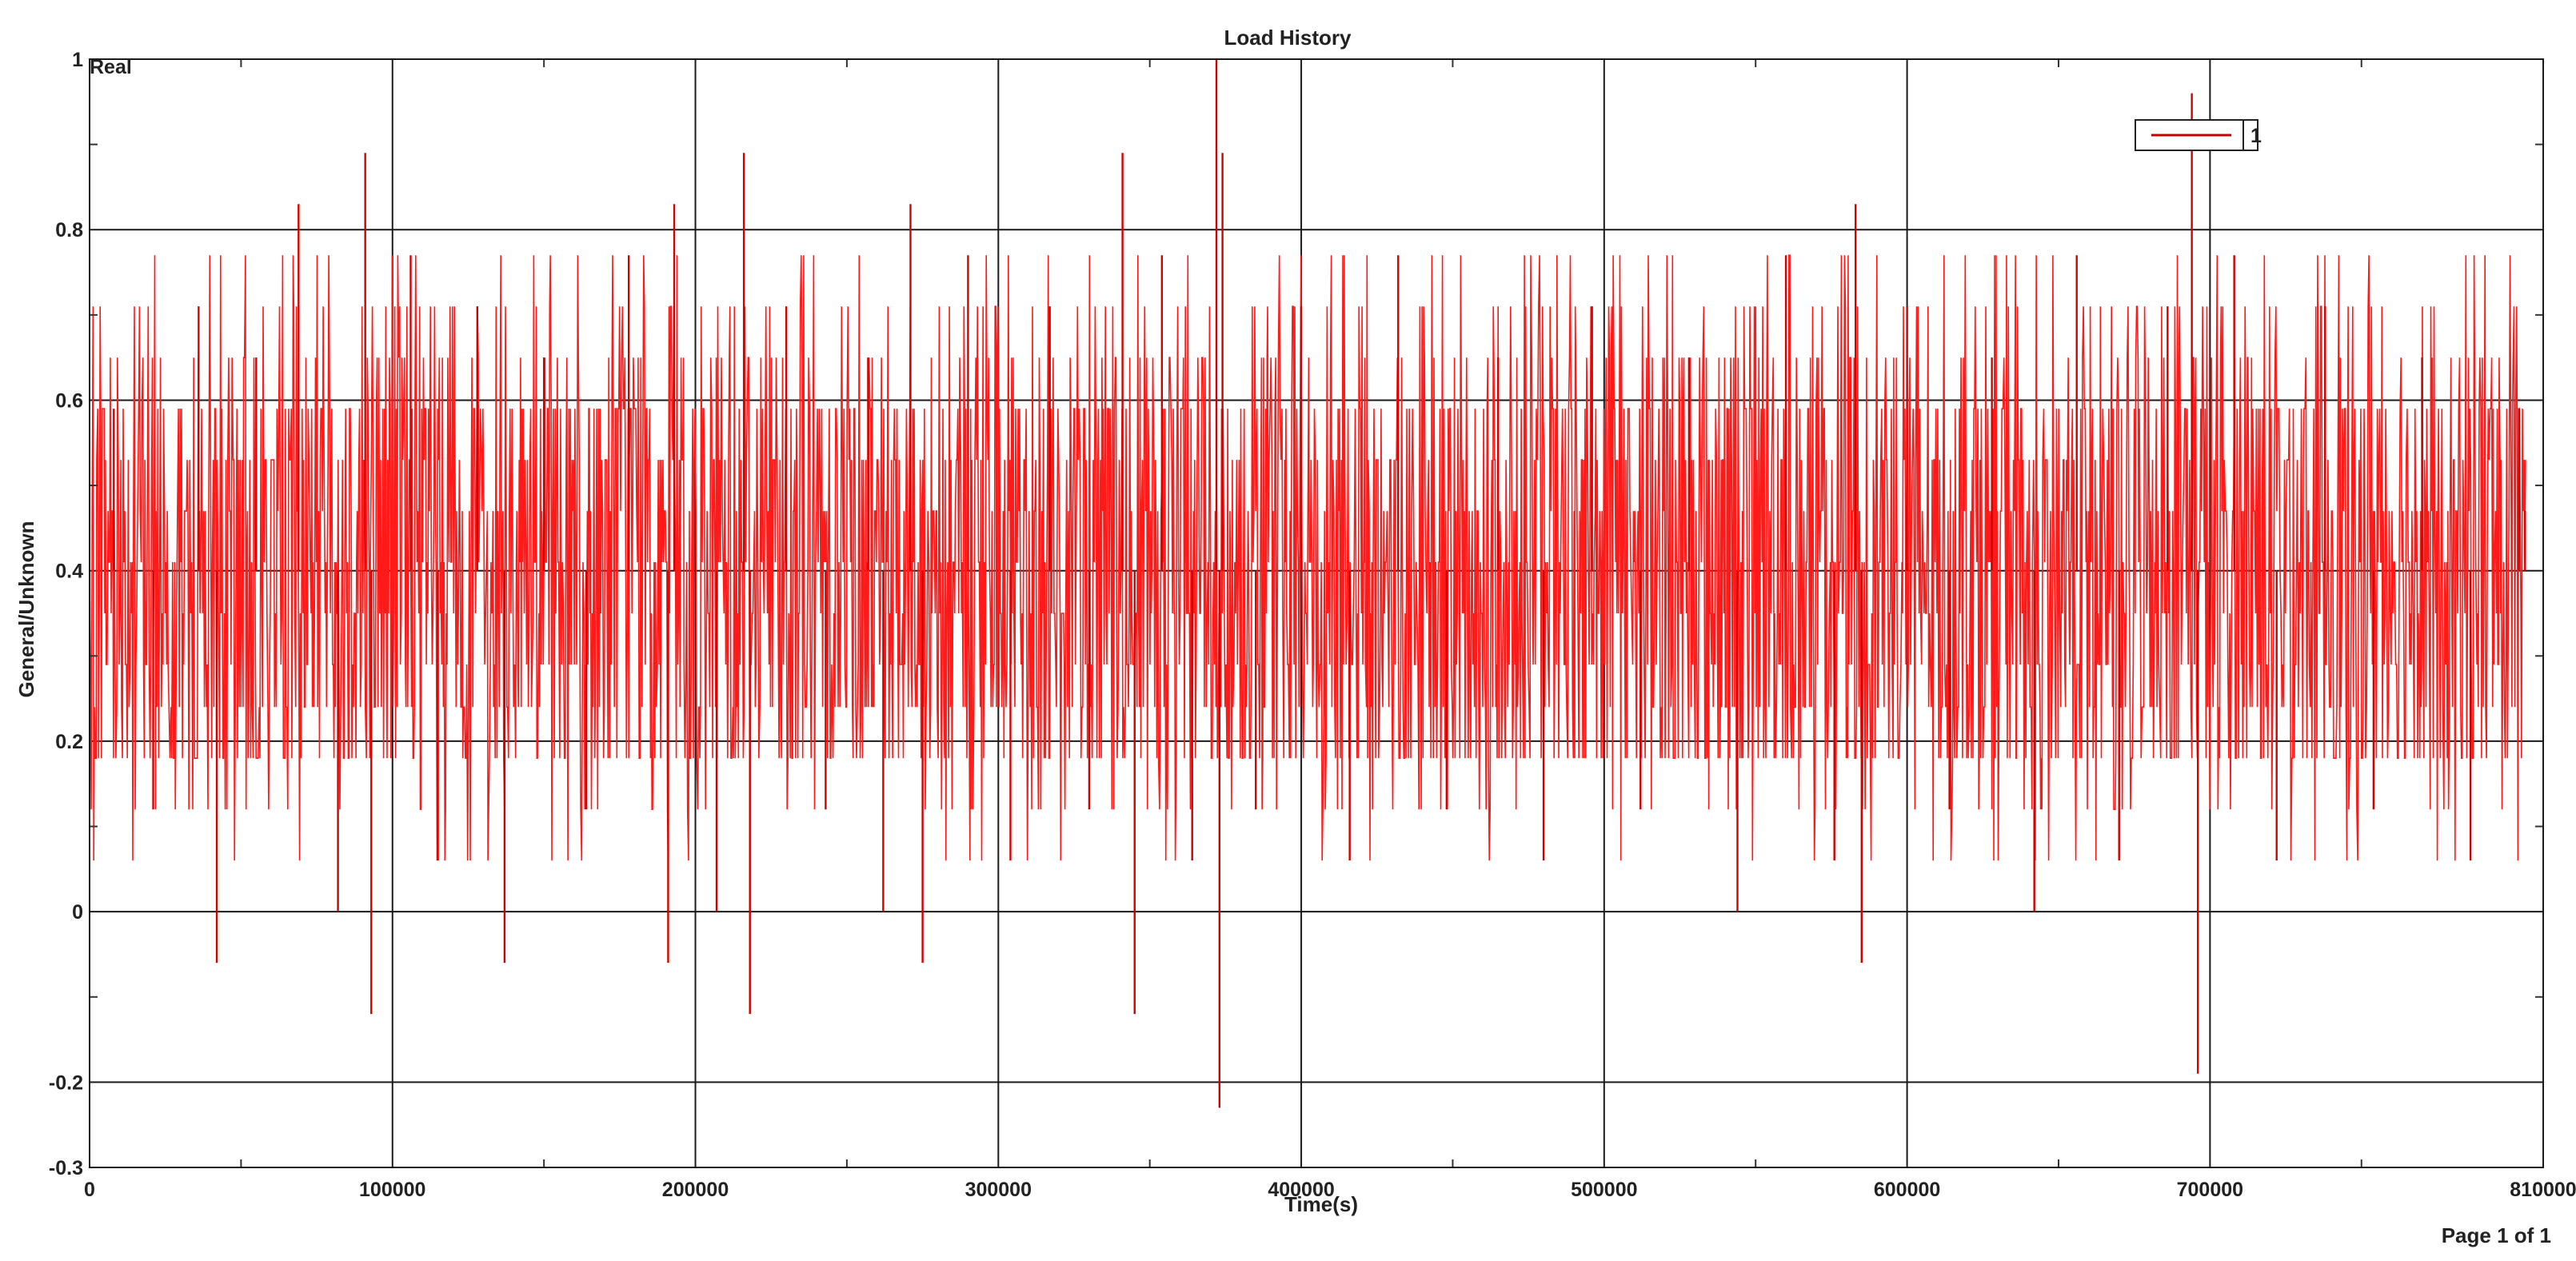  I want to click on x-tick-label: 400000, so click(1301, 1190).